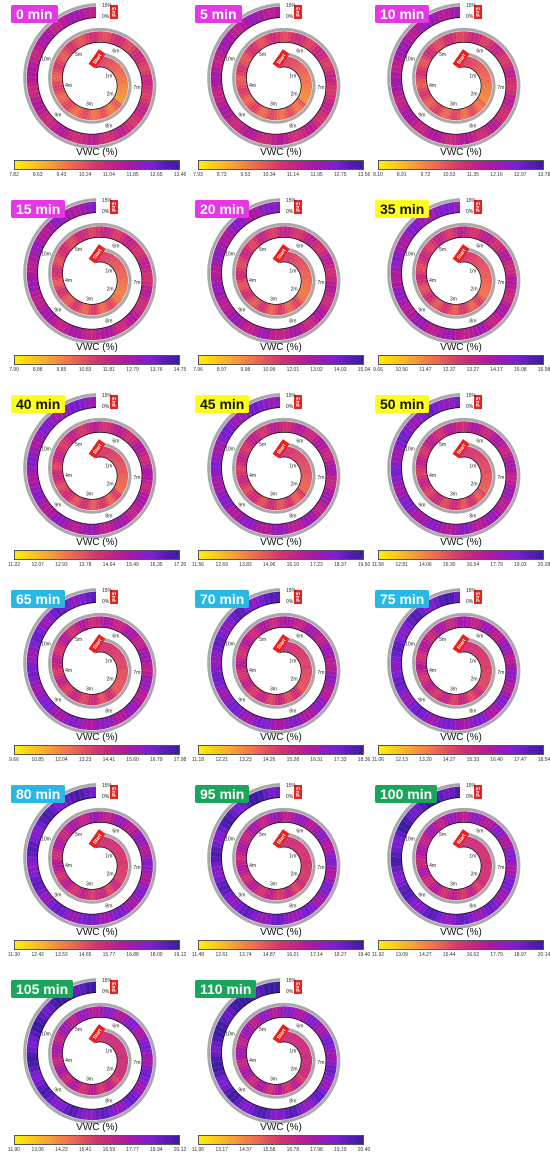  Describe the element at coordinates (364, 565) in the screenshot. I see `colorbar-tick-label: 19.50` at that location.